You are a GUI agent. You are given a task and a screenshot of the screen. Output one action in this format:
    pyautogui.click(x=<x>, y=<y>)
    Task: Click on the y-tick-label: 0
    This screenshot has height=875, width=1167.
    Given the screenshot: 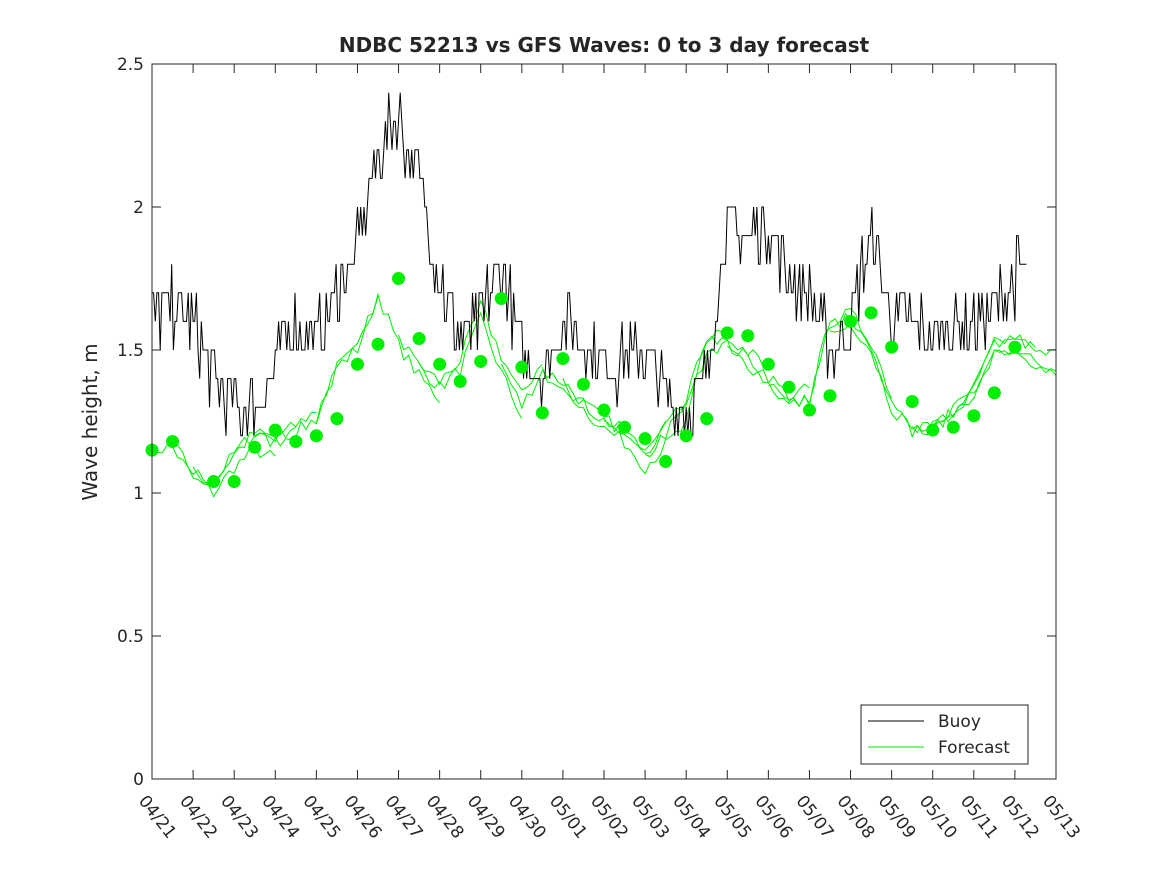 What is the action you would take?
    pyautogui.click(x=138, y=780)
    